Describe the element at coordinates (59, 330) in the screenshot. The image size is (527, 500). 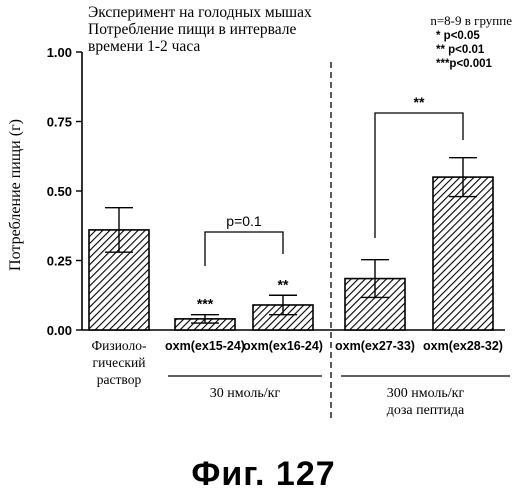
I see `y-tick-label: 0.00` at that location.